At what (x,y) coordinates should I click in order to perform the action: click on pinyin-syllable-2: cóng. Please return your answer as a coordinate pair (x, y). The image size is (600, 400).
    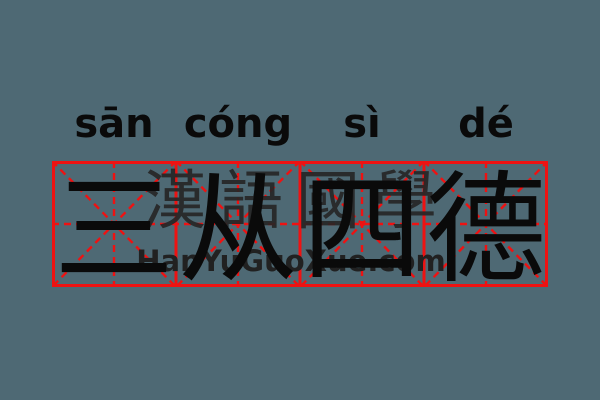
    Looking at the image, I should click on (238, 124).